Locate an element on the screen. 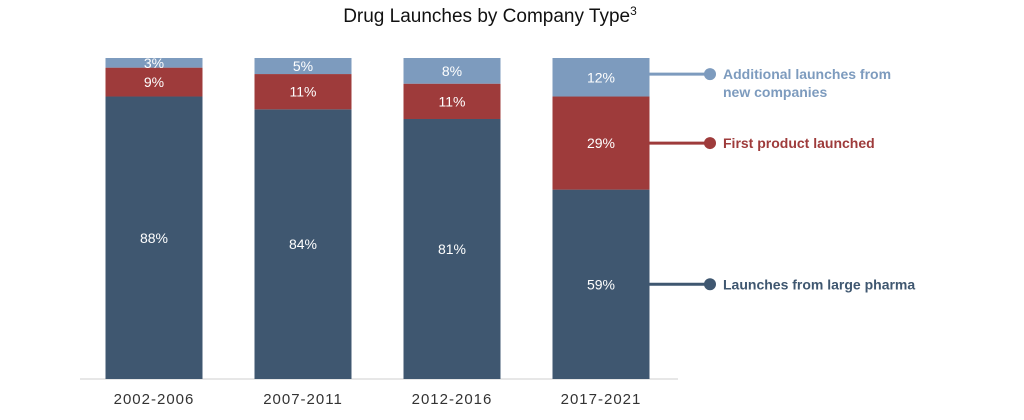  bar-segment-launches-from-large-pharma-2002-2006 is located at coordinates (154, 238).